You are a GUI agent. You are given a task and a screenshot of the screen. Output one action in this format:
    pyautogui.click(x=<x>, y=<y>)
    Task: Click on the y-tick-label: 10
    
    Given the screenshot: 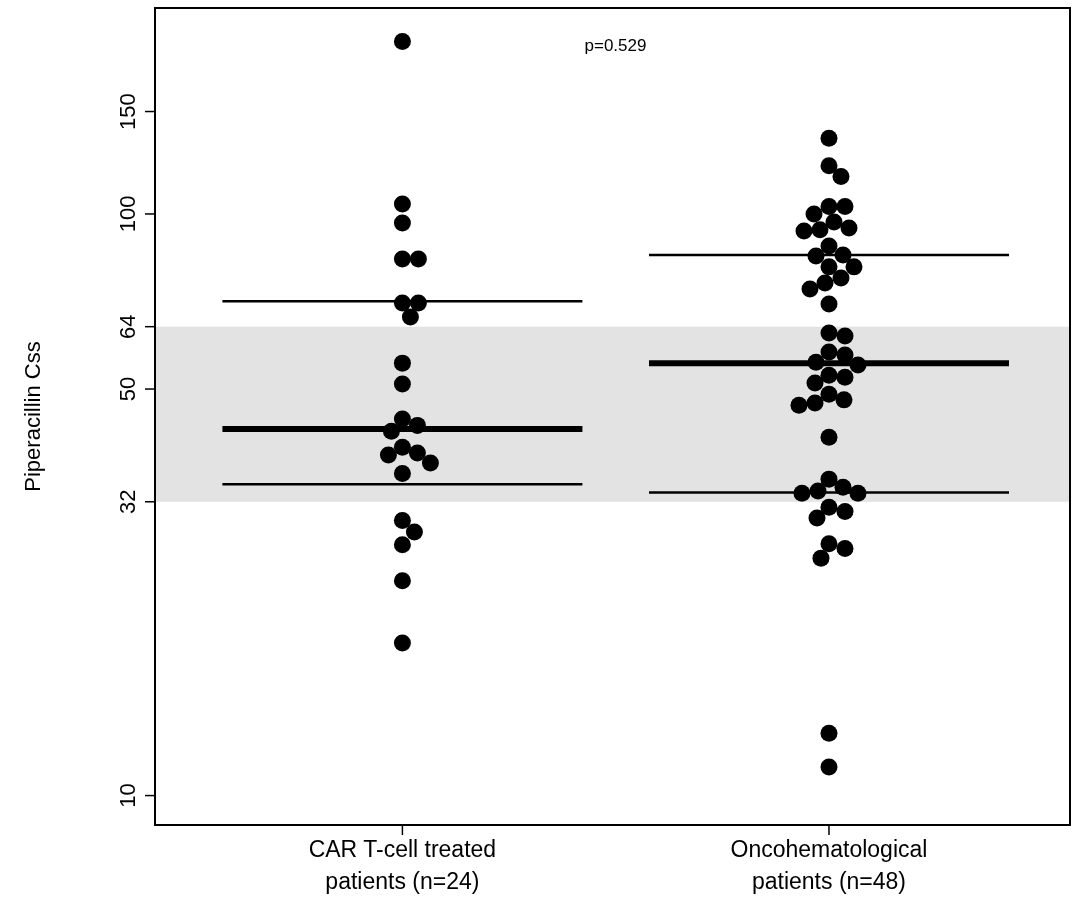 What is the action you would take?
    pyautogui.click(x=127, y=795)
    